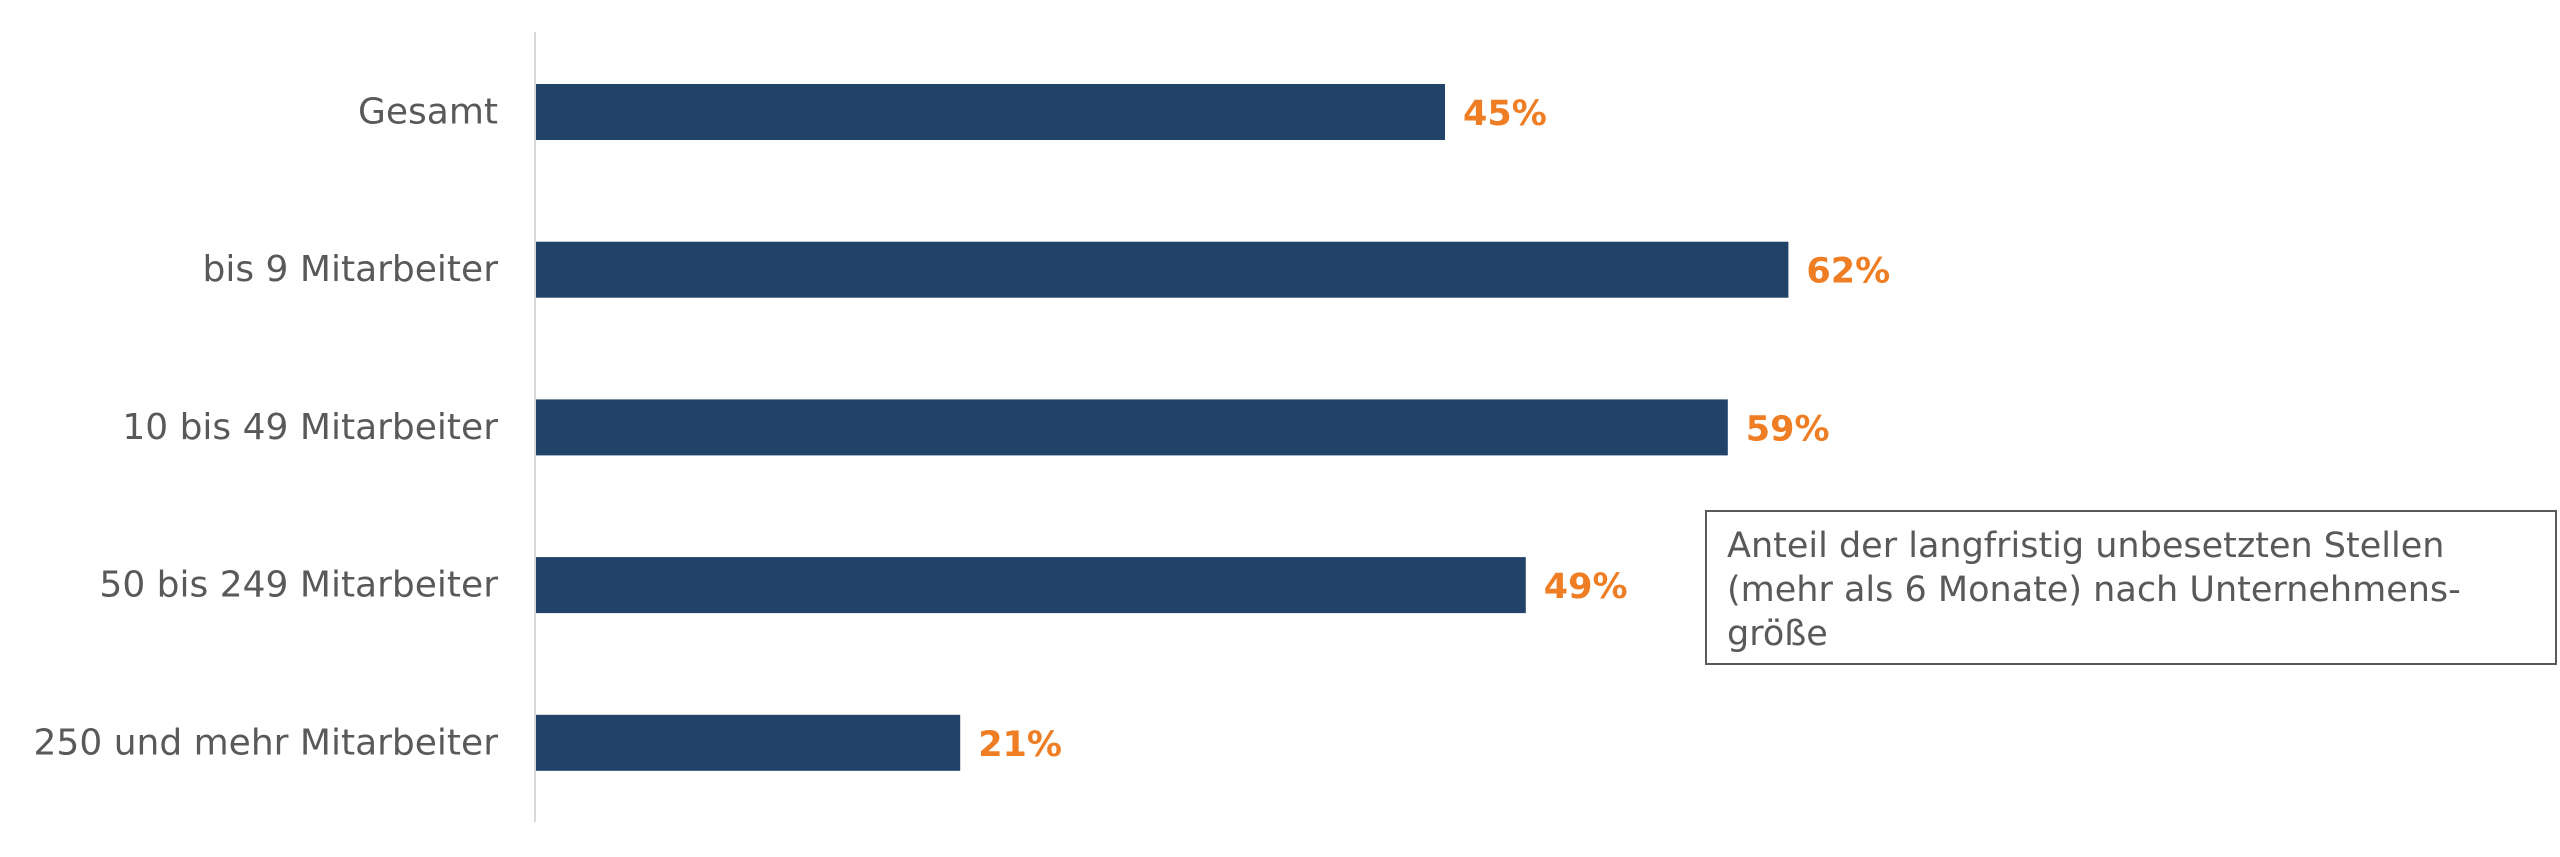  I want to click on value-label: 49%, so click(1586, 587).